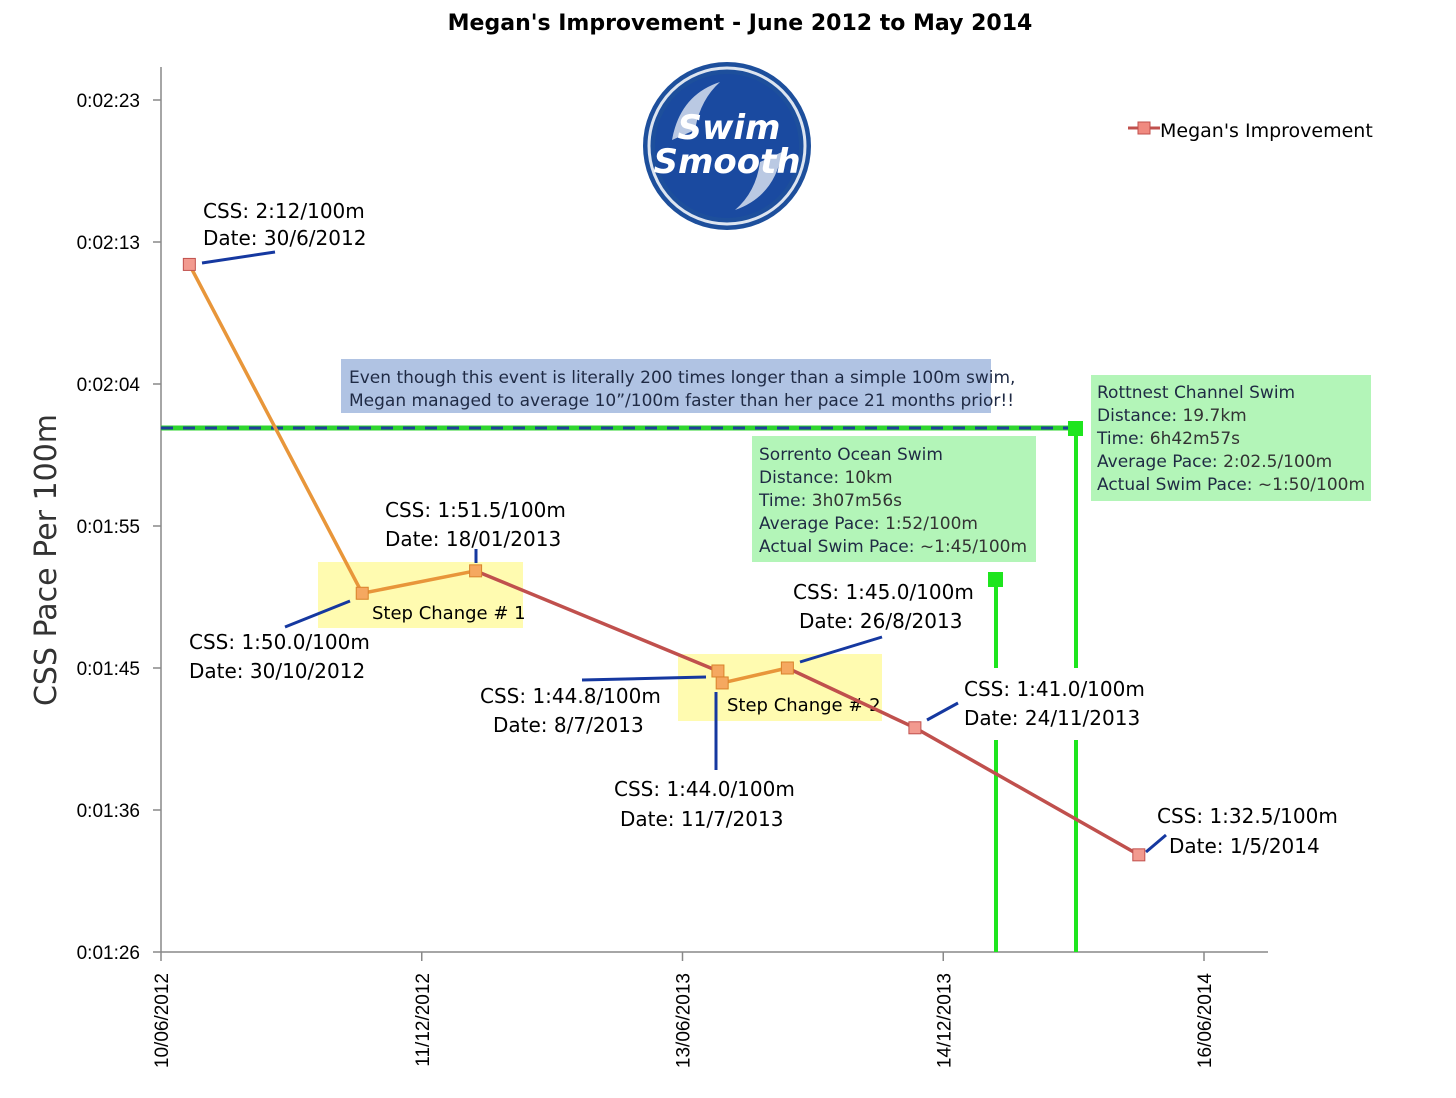 The width and height of the screenshot is (1456, 1098). Describe the element at coordinates (1214, 416) in the screenshot. I see `rottnest-distance-value: 19.7km` at that location.